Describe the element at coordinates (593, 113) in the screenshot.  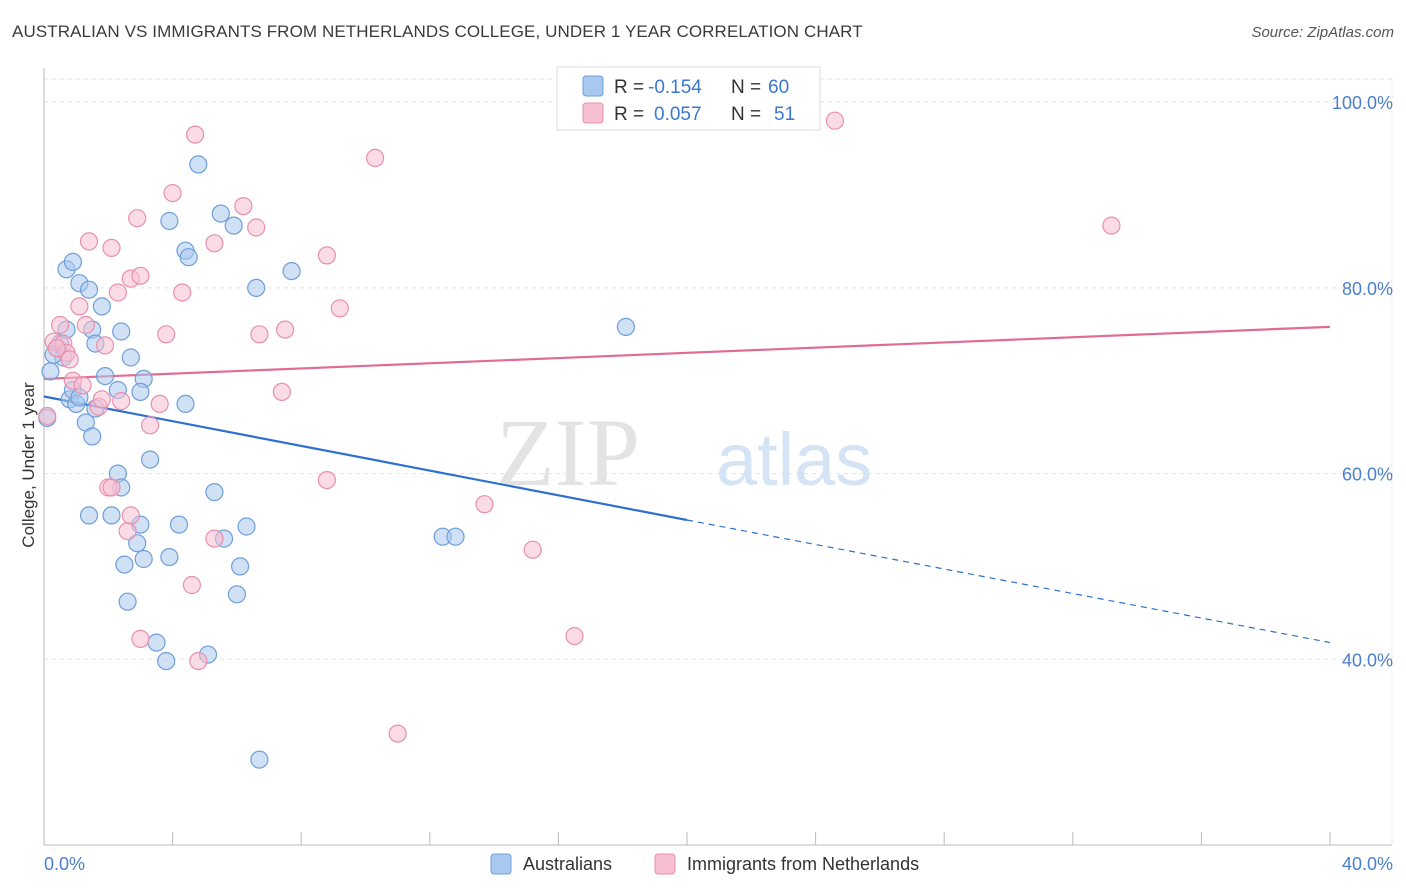
I see `stats-swatch-netherlands` at that location.